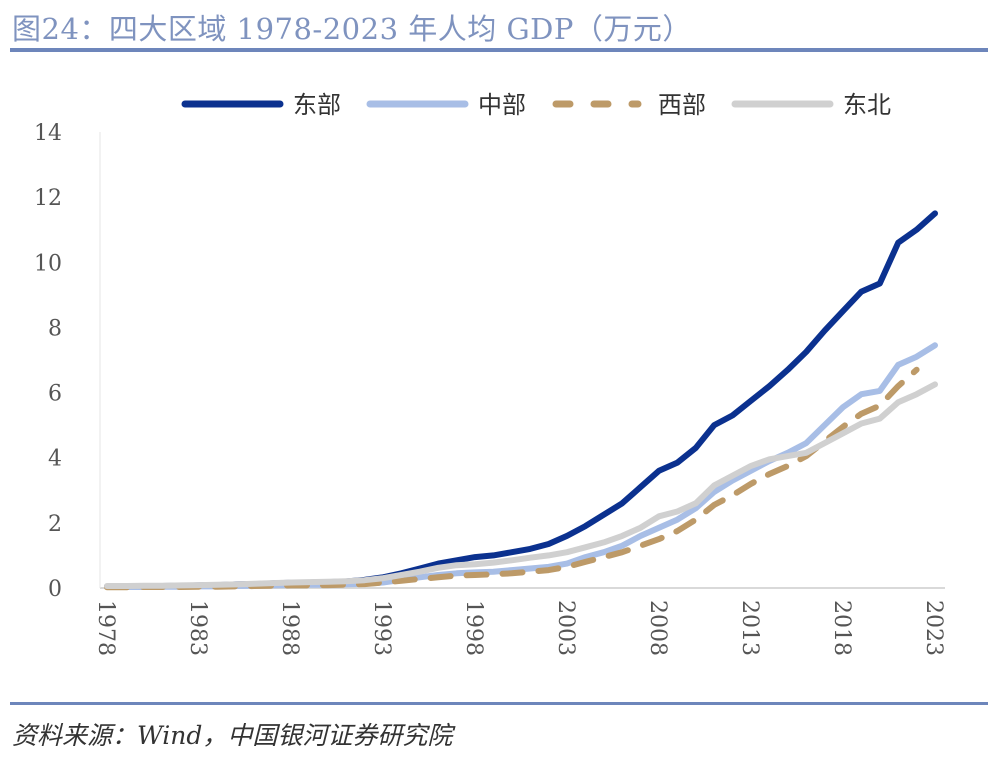 Image resolution: width=1000 pixels, height=762 pixels. I want to click on x-tick-label: 1993, so click(381, 628).